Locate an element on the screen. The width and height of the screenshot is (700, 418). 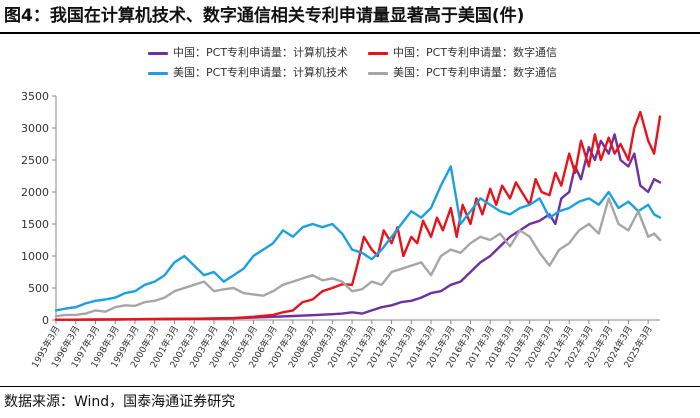
y-tick-label: 1500 is located at coordinates (35, 224).